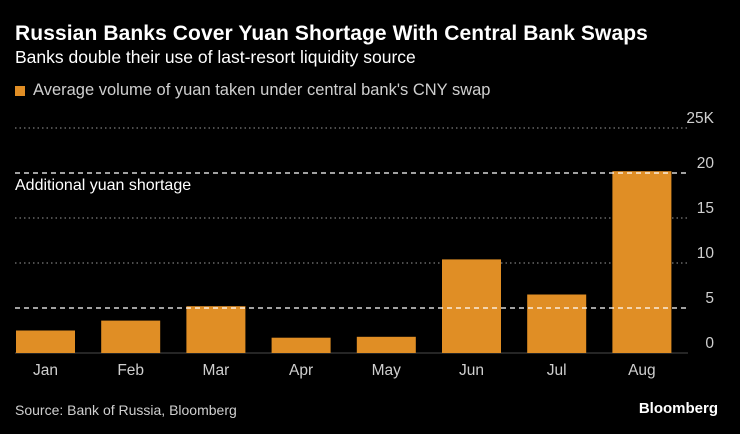  Describe the element at coordinates (709, 343) in the screenshot. I see `y-tick-label: 0` at that location.